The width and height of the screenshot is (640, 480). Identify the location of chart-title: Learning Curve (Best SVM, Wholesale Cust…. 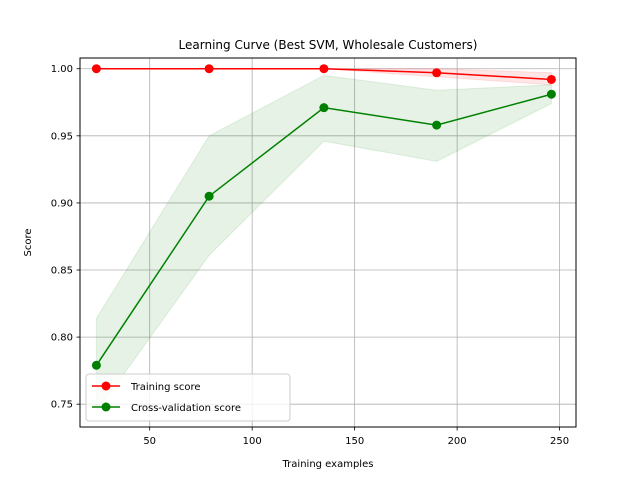
(328, 45).